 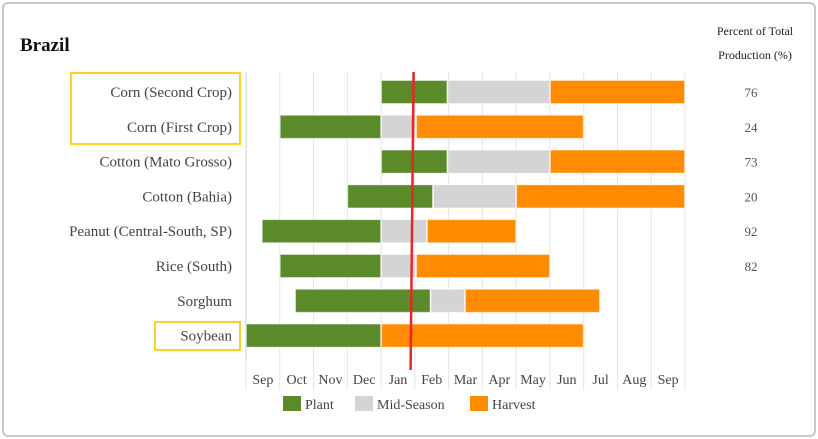 I want to click on x-tick-label: Aug, so click(x=634, y=380).